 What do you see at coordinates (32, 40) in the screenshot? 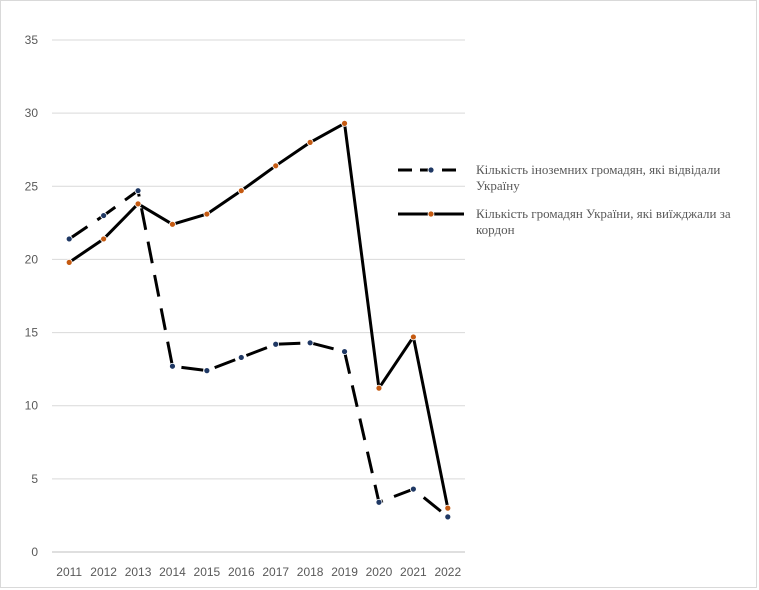
I see `y-tick-label: 35` at bounding box center [32, 40].